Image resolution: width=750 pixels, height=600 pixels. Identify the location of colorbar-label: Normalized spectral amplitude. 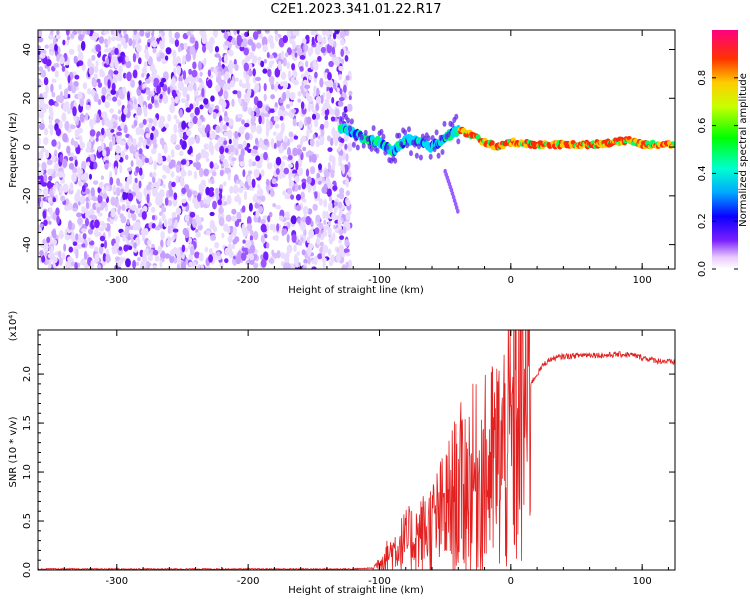
(743, 150).